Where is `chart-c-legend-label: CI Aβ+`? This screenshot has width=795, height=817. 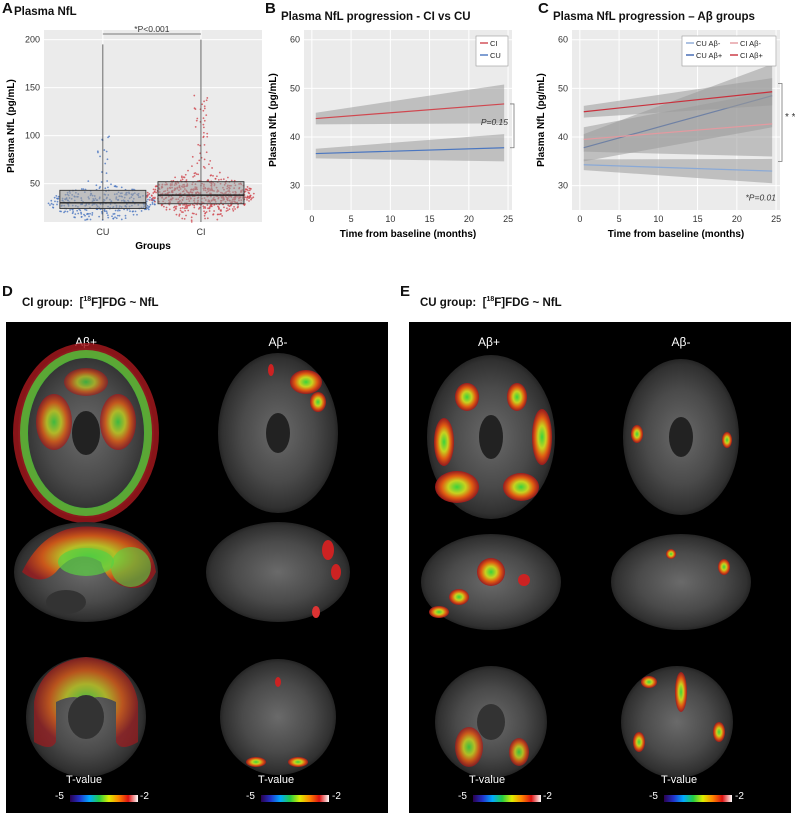
chart-c-legend-label: CI Aβ+ is located at coordinates (751, 55).